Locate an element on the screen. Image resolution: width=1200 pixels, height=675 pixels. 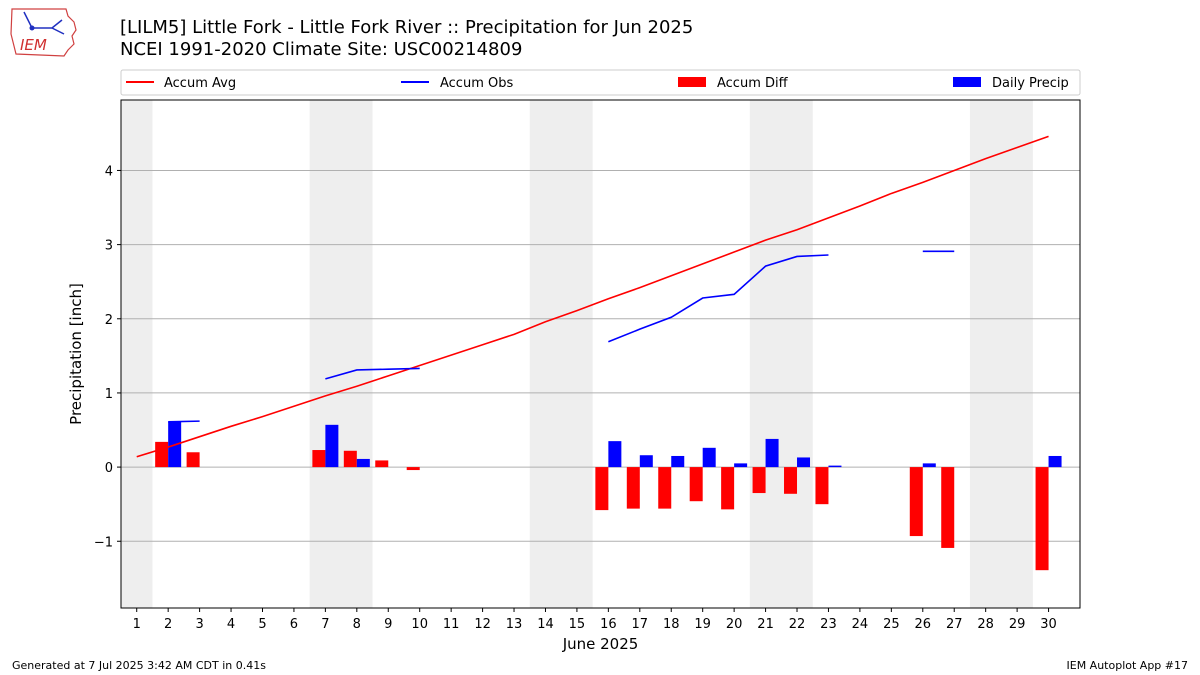
y-tick-label: 4 is located at coordinates (109, 171).